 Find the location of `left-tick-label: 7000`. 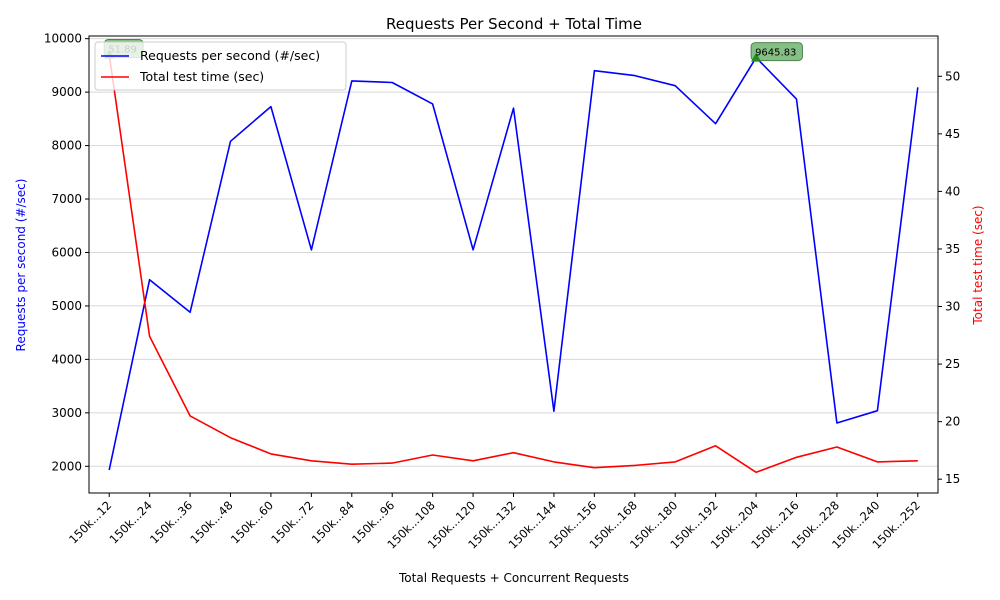

left-tick-label: 7000 is located at coordinates (66, 199).